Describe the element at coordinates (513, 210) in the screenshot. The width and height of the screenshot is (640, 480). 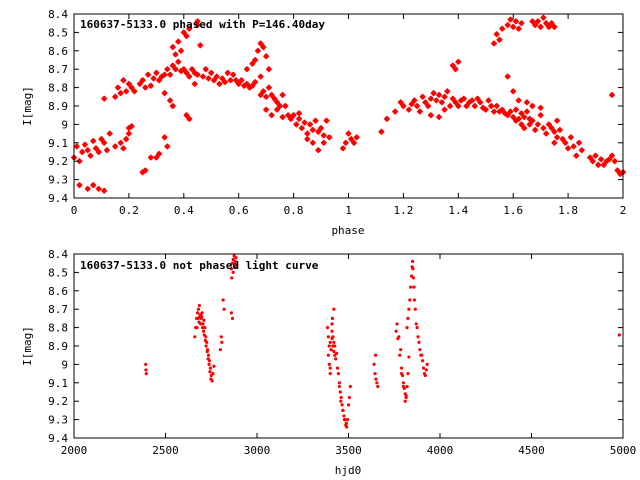
I see `x-tick-label: 1.6` at that location.